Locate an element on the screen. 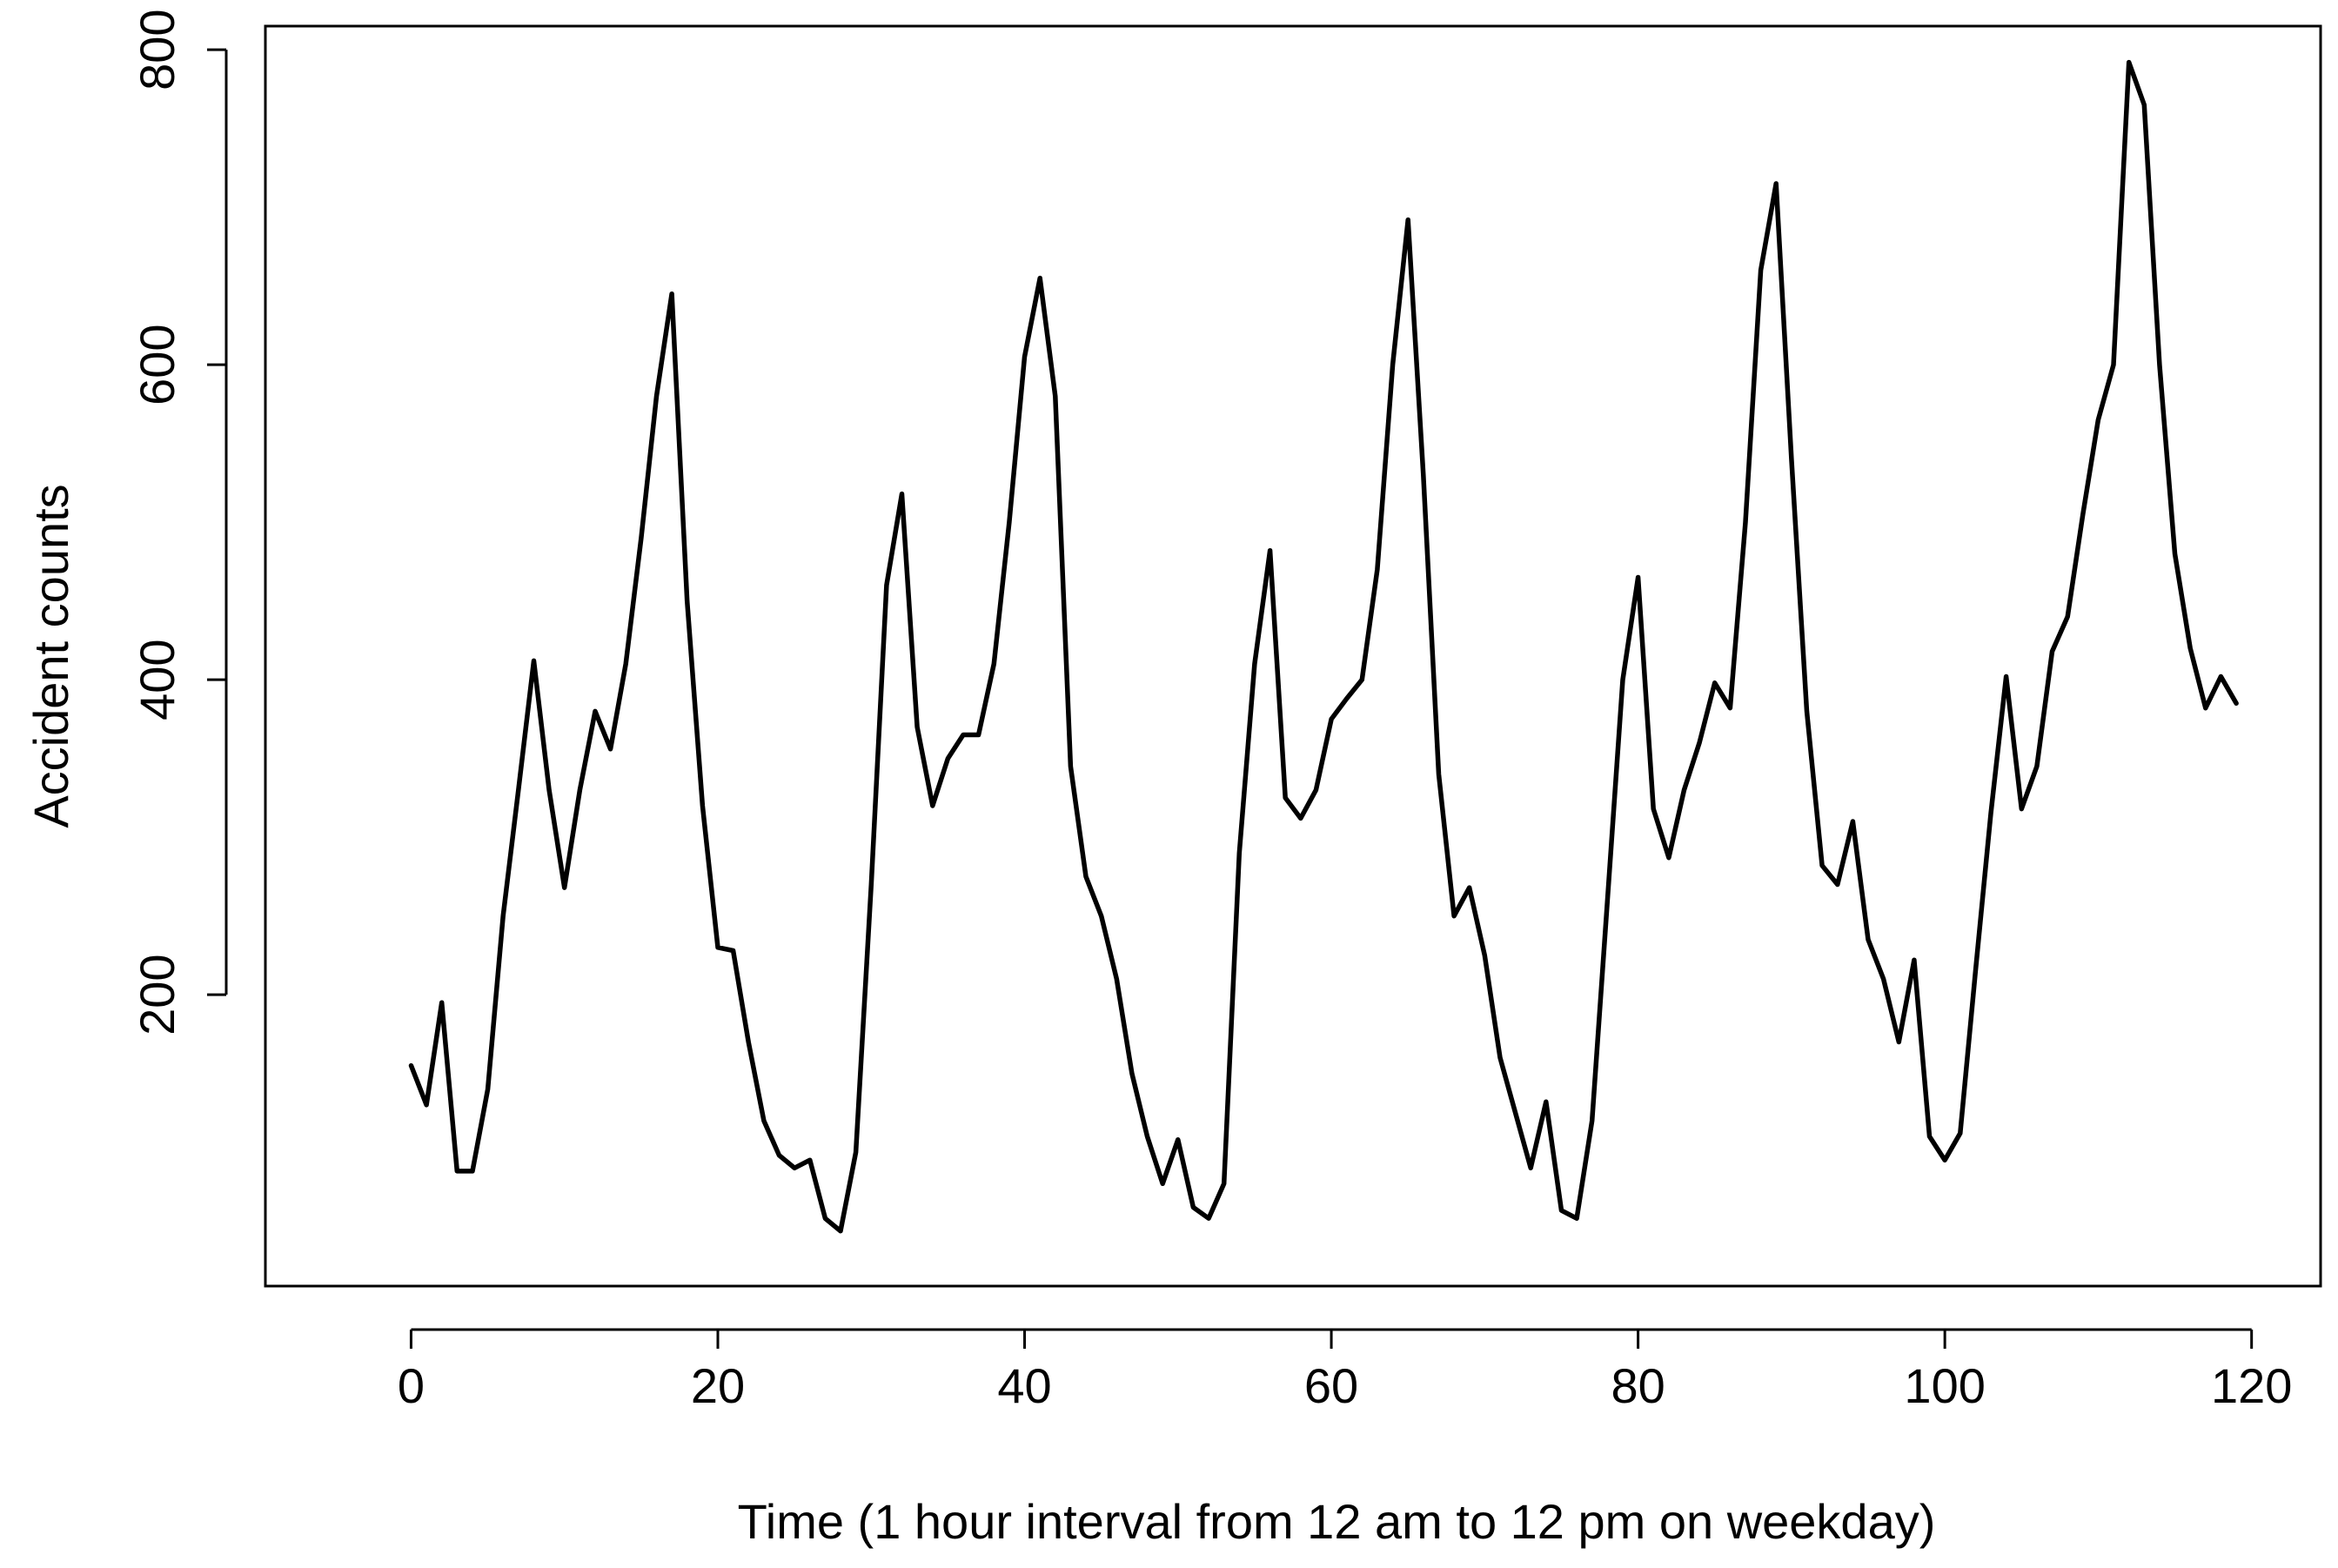 This screenshot has width=2338, height=1568. x-tick-label: 20 is located at coordinates (718, 1386).